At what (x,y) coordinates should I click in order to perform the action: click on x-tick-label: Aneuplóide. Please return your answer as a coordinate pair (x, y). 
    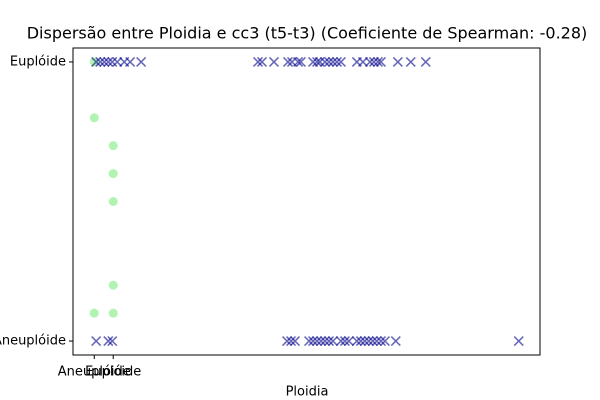
    Looking at the image, I should click on (94, 372).